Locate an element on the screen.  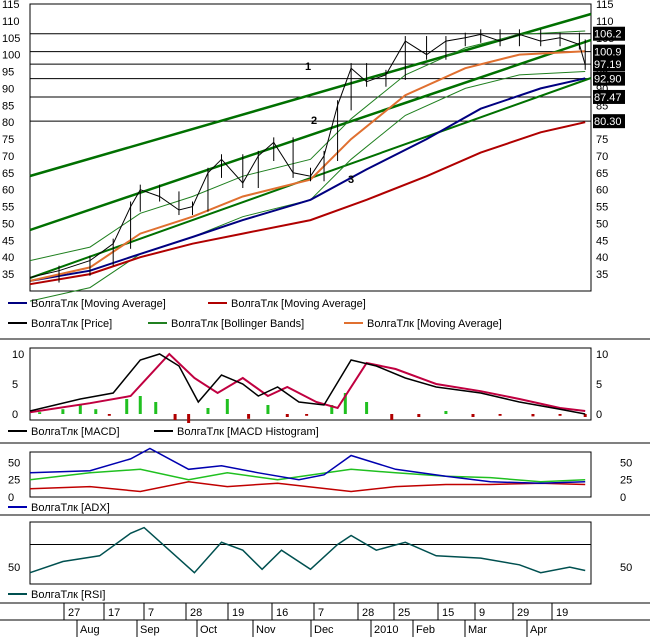
price-tick-left: 85 is located at coordinates (8, 106).